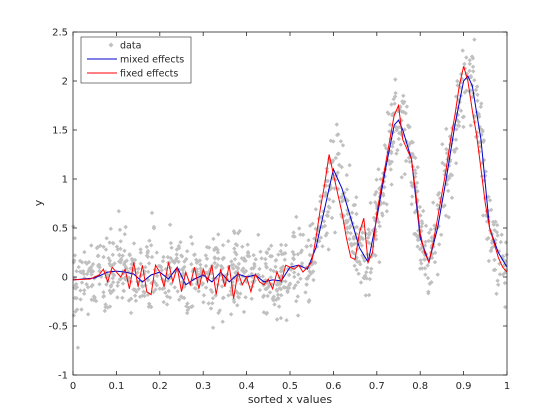  Describe the element at coordinates (73, 386) in the screenshot. I see `x-tick-label: 0` at that location.